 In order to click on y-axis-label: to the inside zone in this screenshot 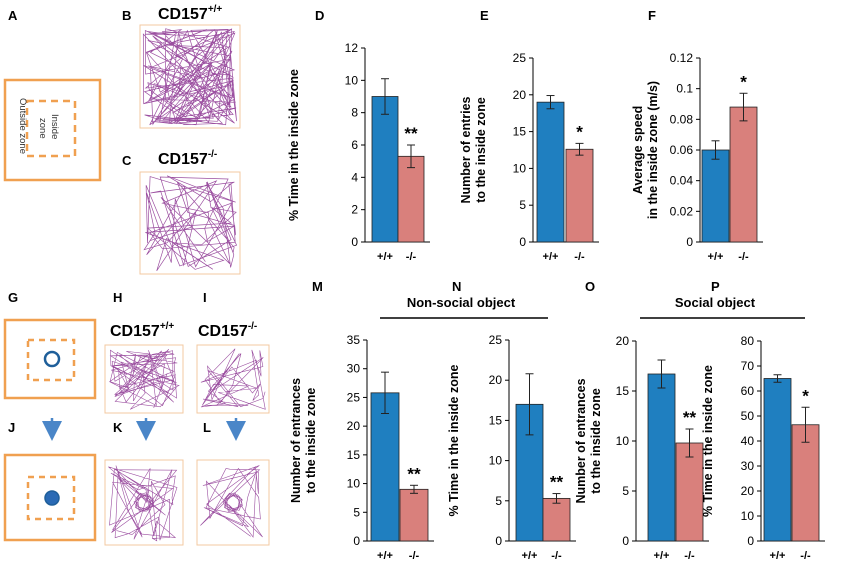, I will do `click(311, 441)`.